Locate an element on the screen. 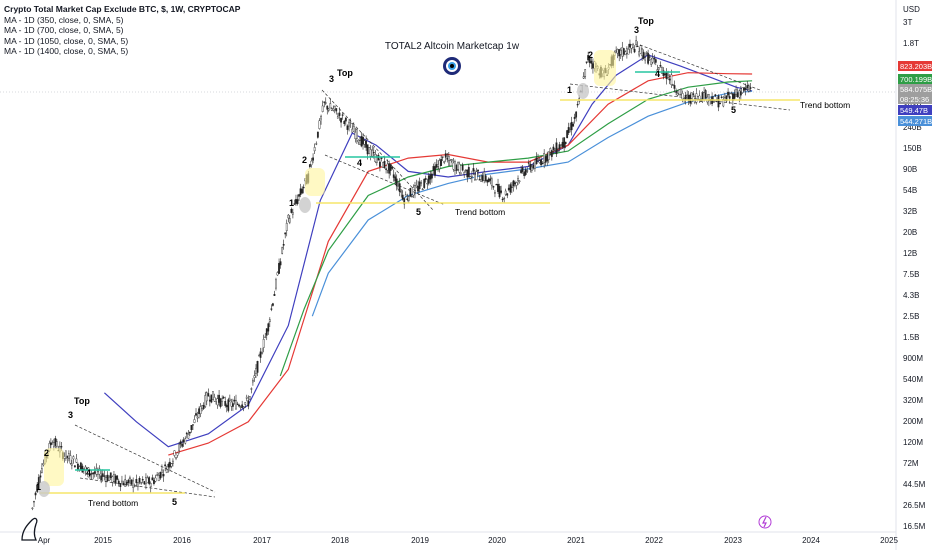 This screenshot has height=550, width=932. y-tick-label: 900M is located at coordinates (913, 358).